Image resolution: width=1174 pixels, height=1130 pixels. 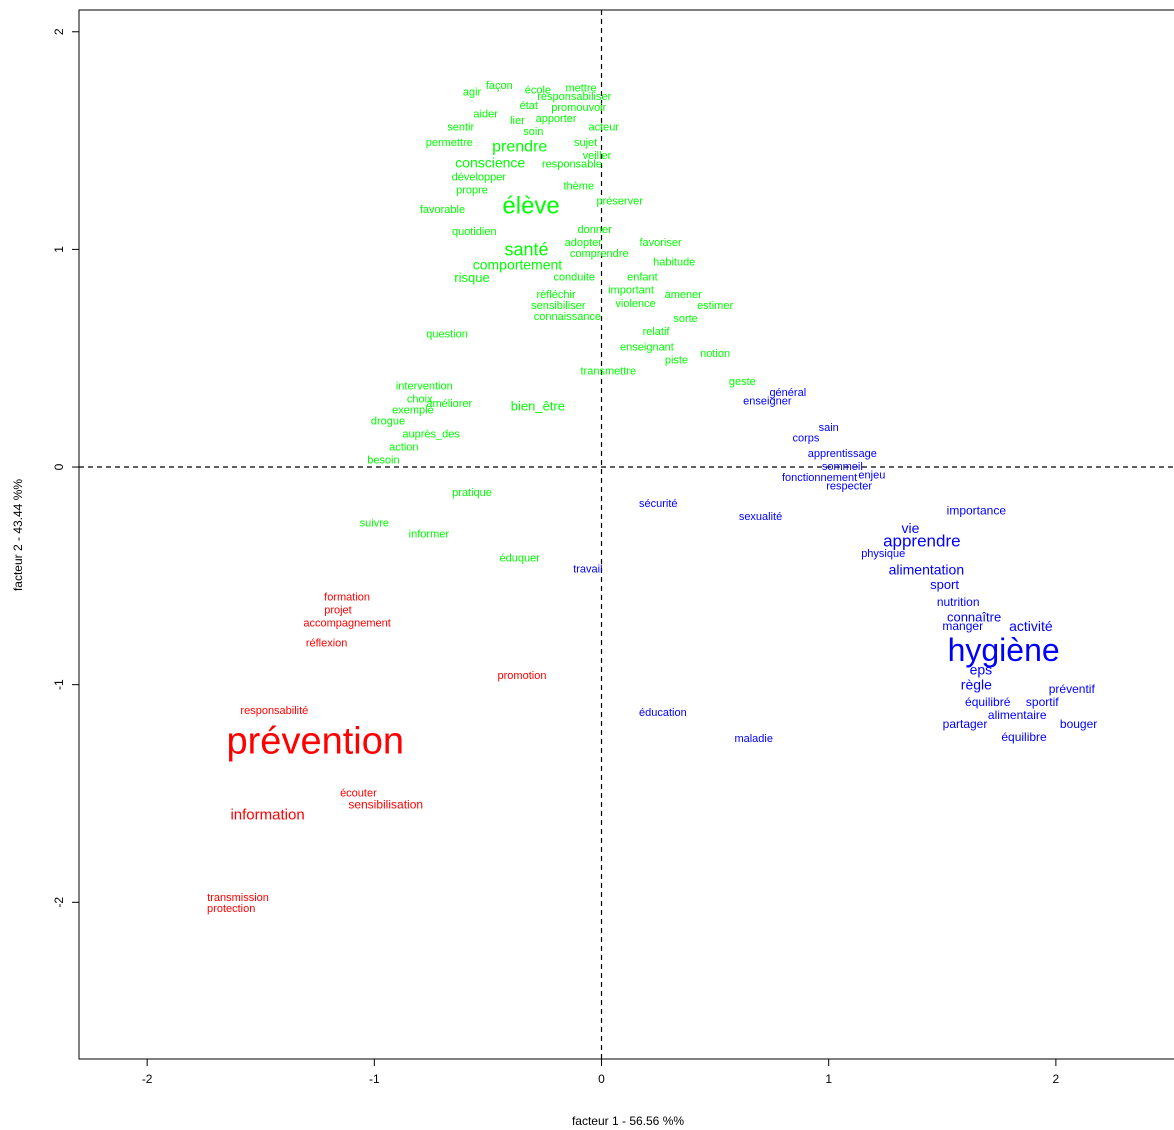 What do you see at coordinates (1024, 737) in the screenshot?
I see `word-label: équilibre` at bounding box center [1024, 737].